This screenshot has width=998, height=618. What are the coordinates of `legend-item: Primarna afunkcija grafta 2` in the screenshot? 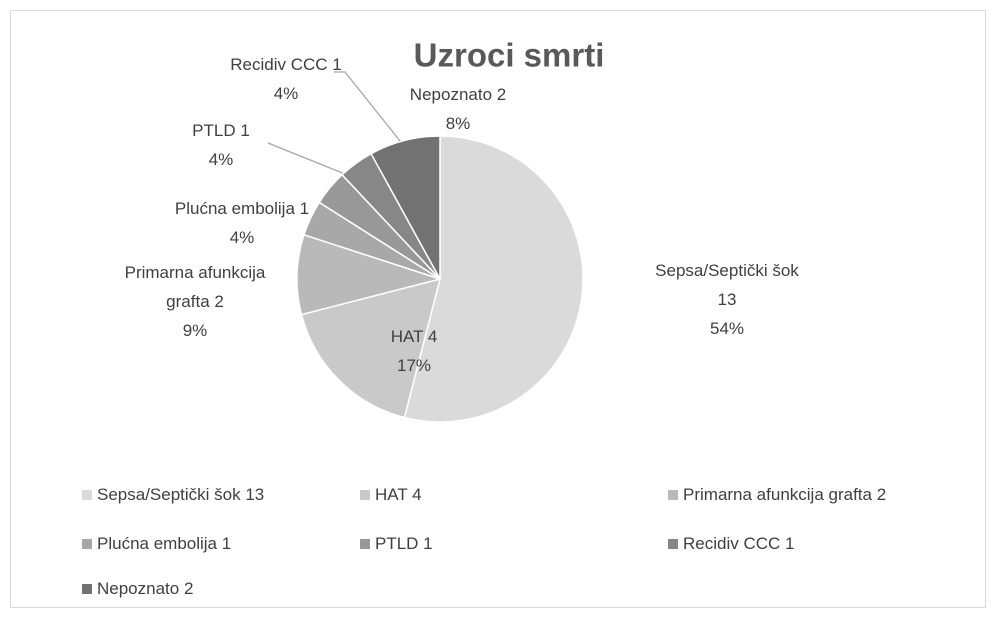 It's located at (777, 495).